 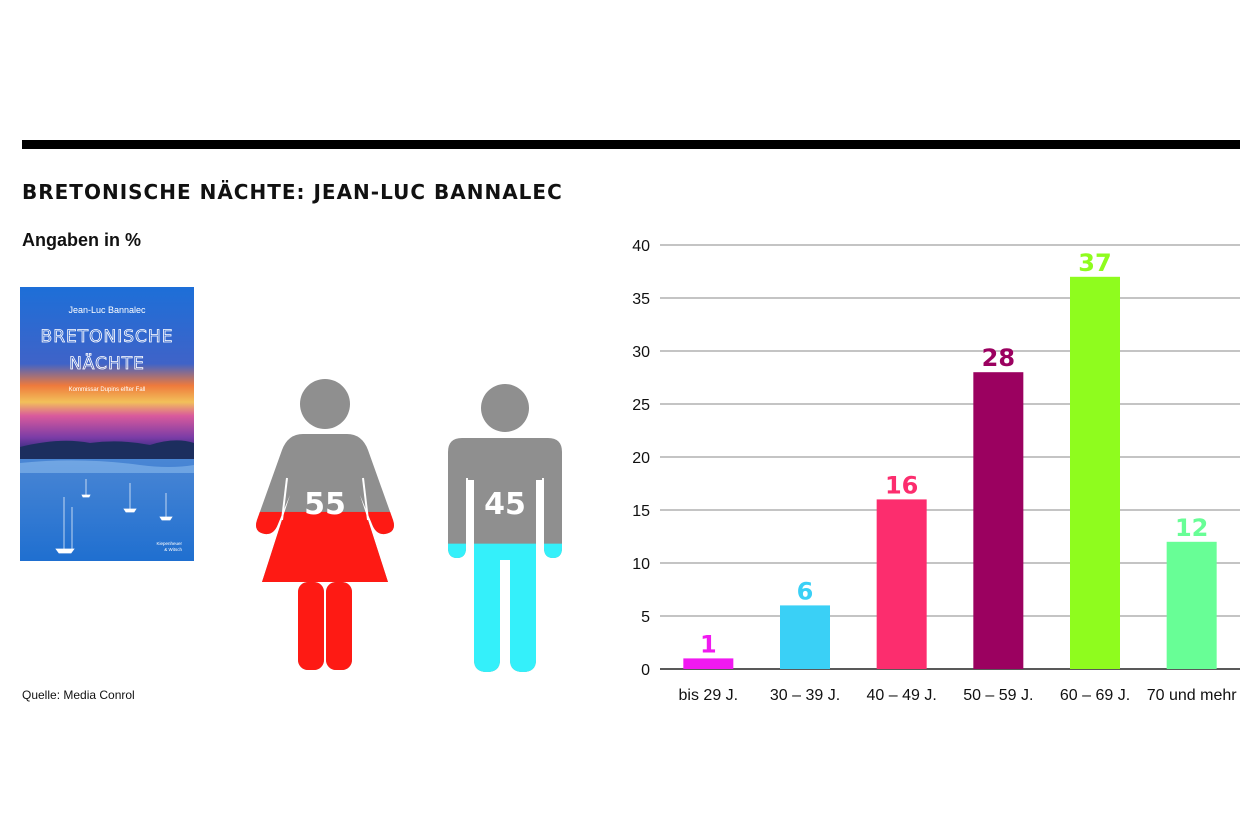 What do you see at coordinates (1095, 695) in the screenshot?
I see `x-category-label: 60 – 69 J.` at bounding box center [1095, 695].